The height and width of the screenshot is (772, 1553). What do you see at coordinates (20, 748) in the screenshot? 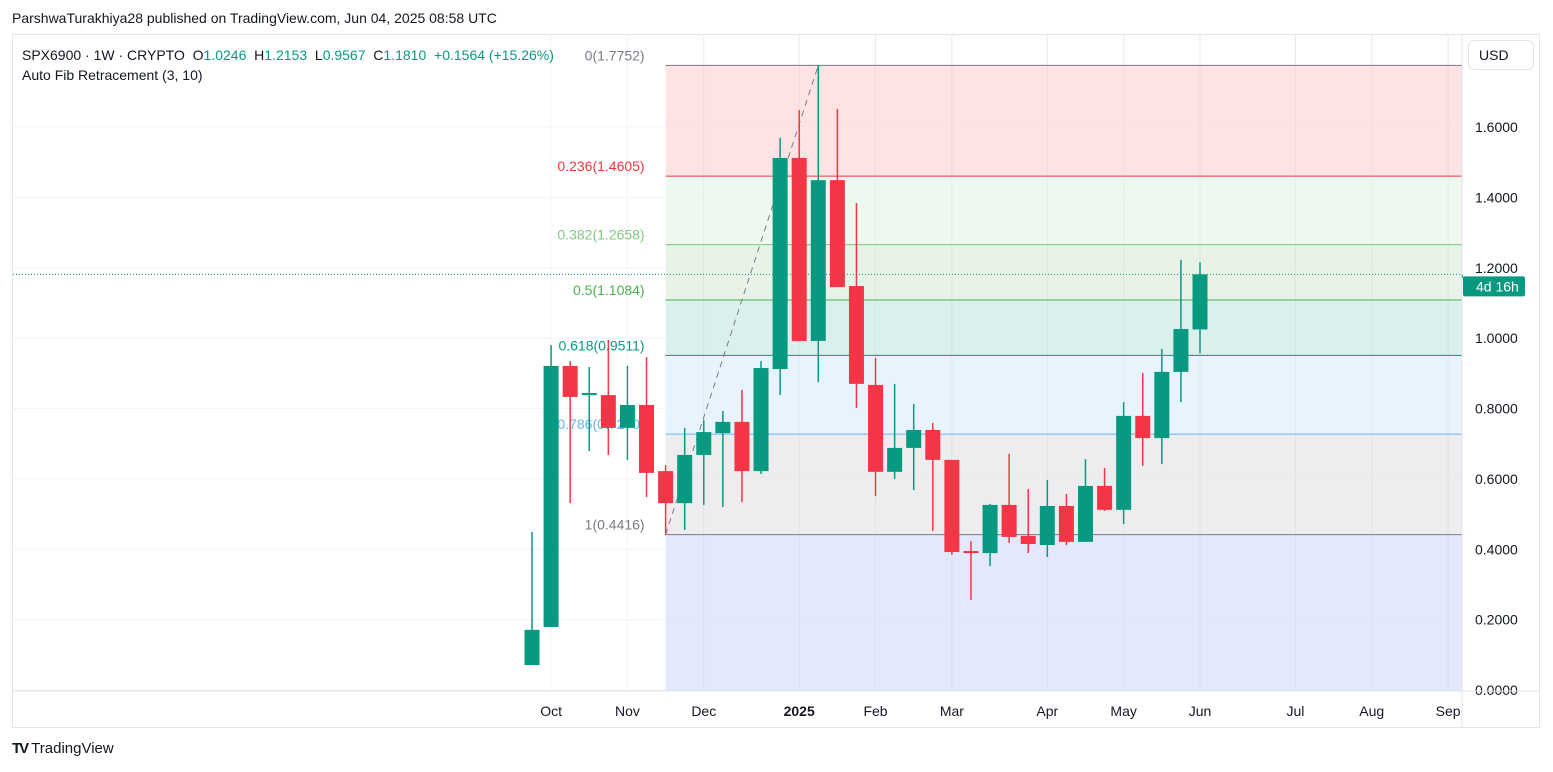
I see `tradingview-logo: TV` at bounding box center [20, 748].